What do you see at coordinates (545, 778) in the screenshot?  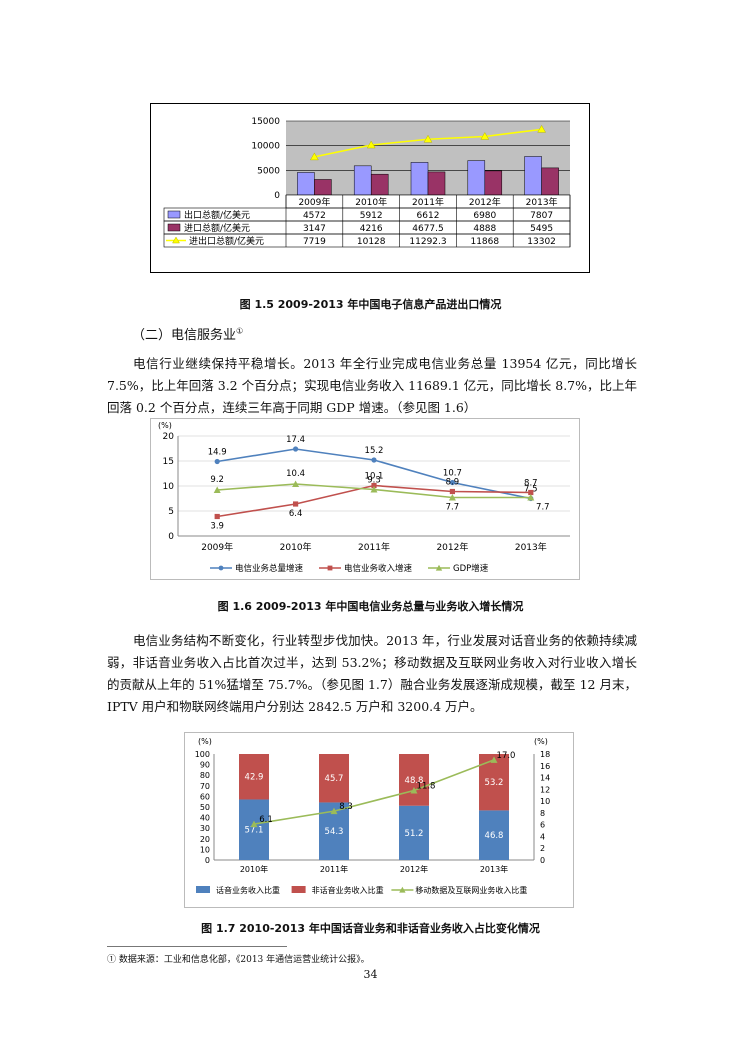 I see `chart-1-7-y2tick: 14` at bounding box center [545, 778].